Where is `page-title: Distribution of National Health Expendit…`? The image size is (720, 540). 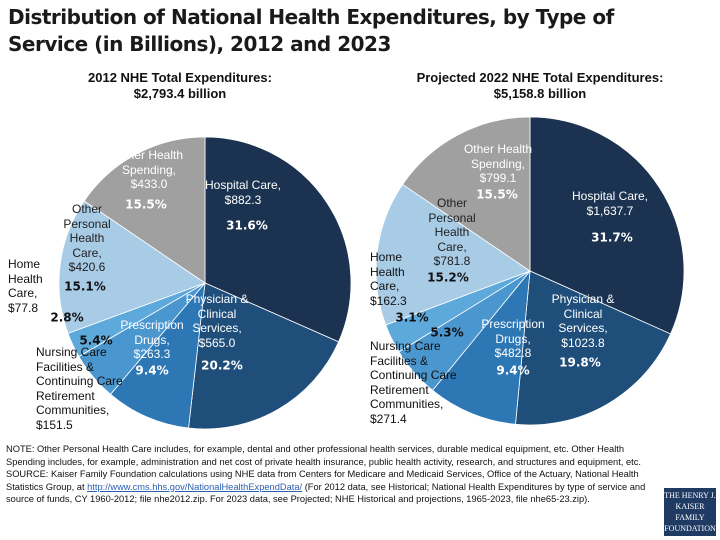 page-title: Distribution of National Health Expendit… is located at coordinates (311, 30).